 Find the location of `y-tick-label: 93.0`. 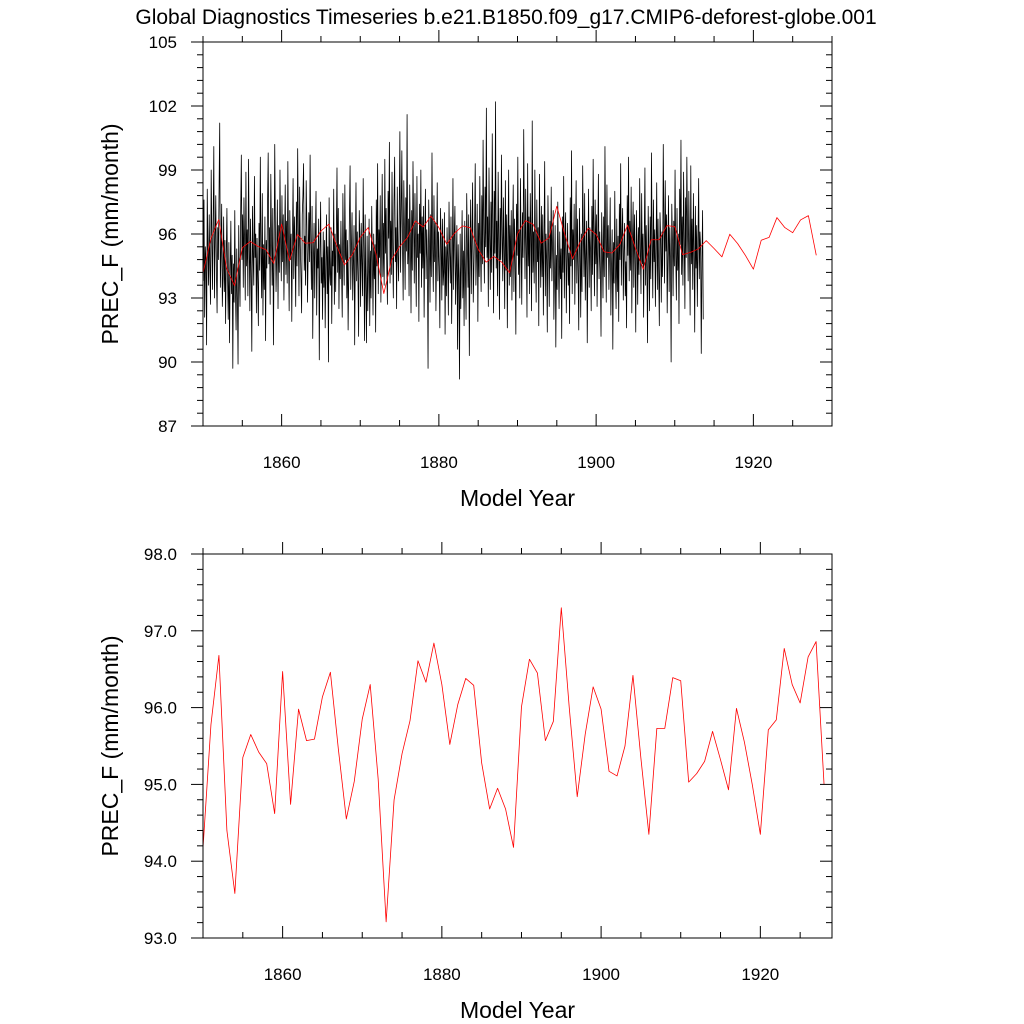

y-tick-label: 93.0 is located at coordinates (160, 938).